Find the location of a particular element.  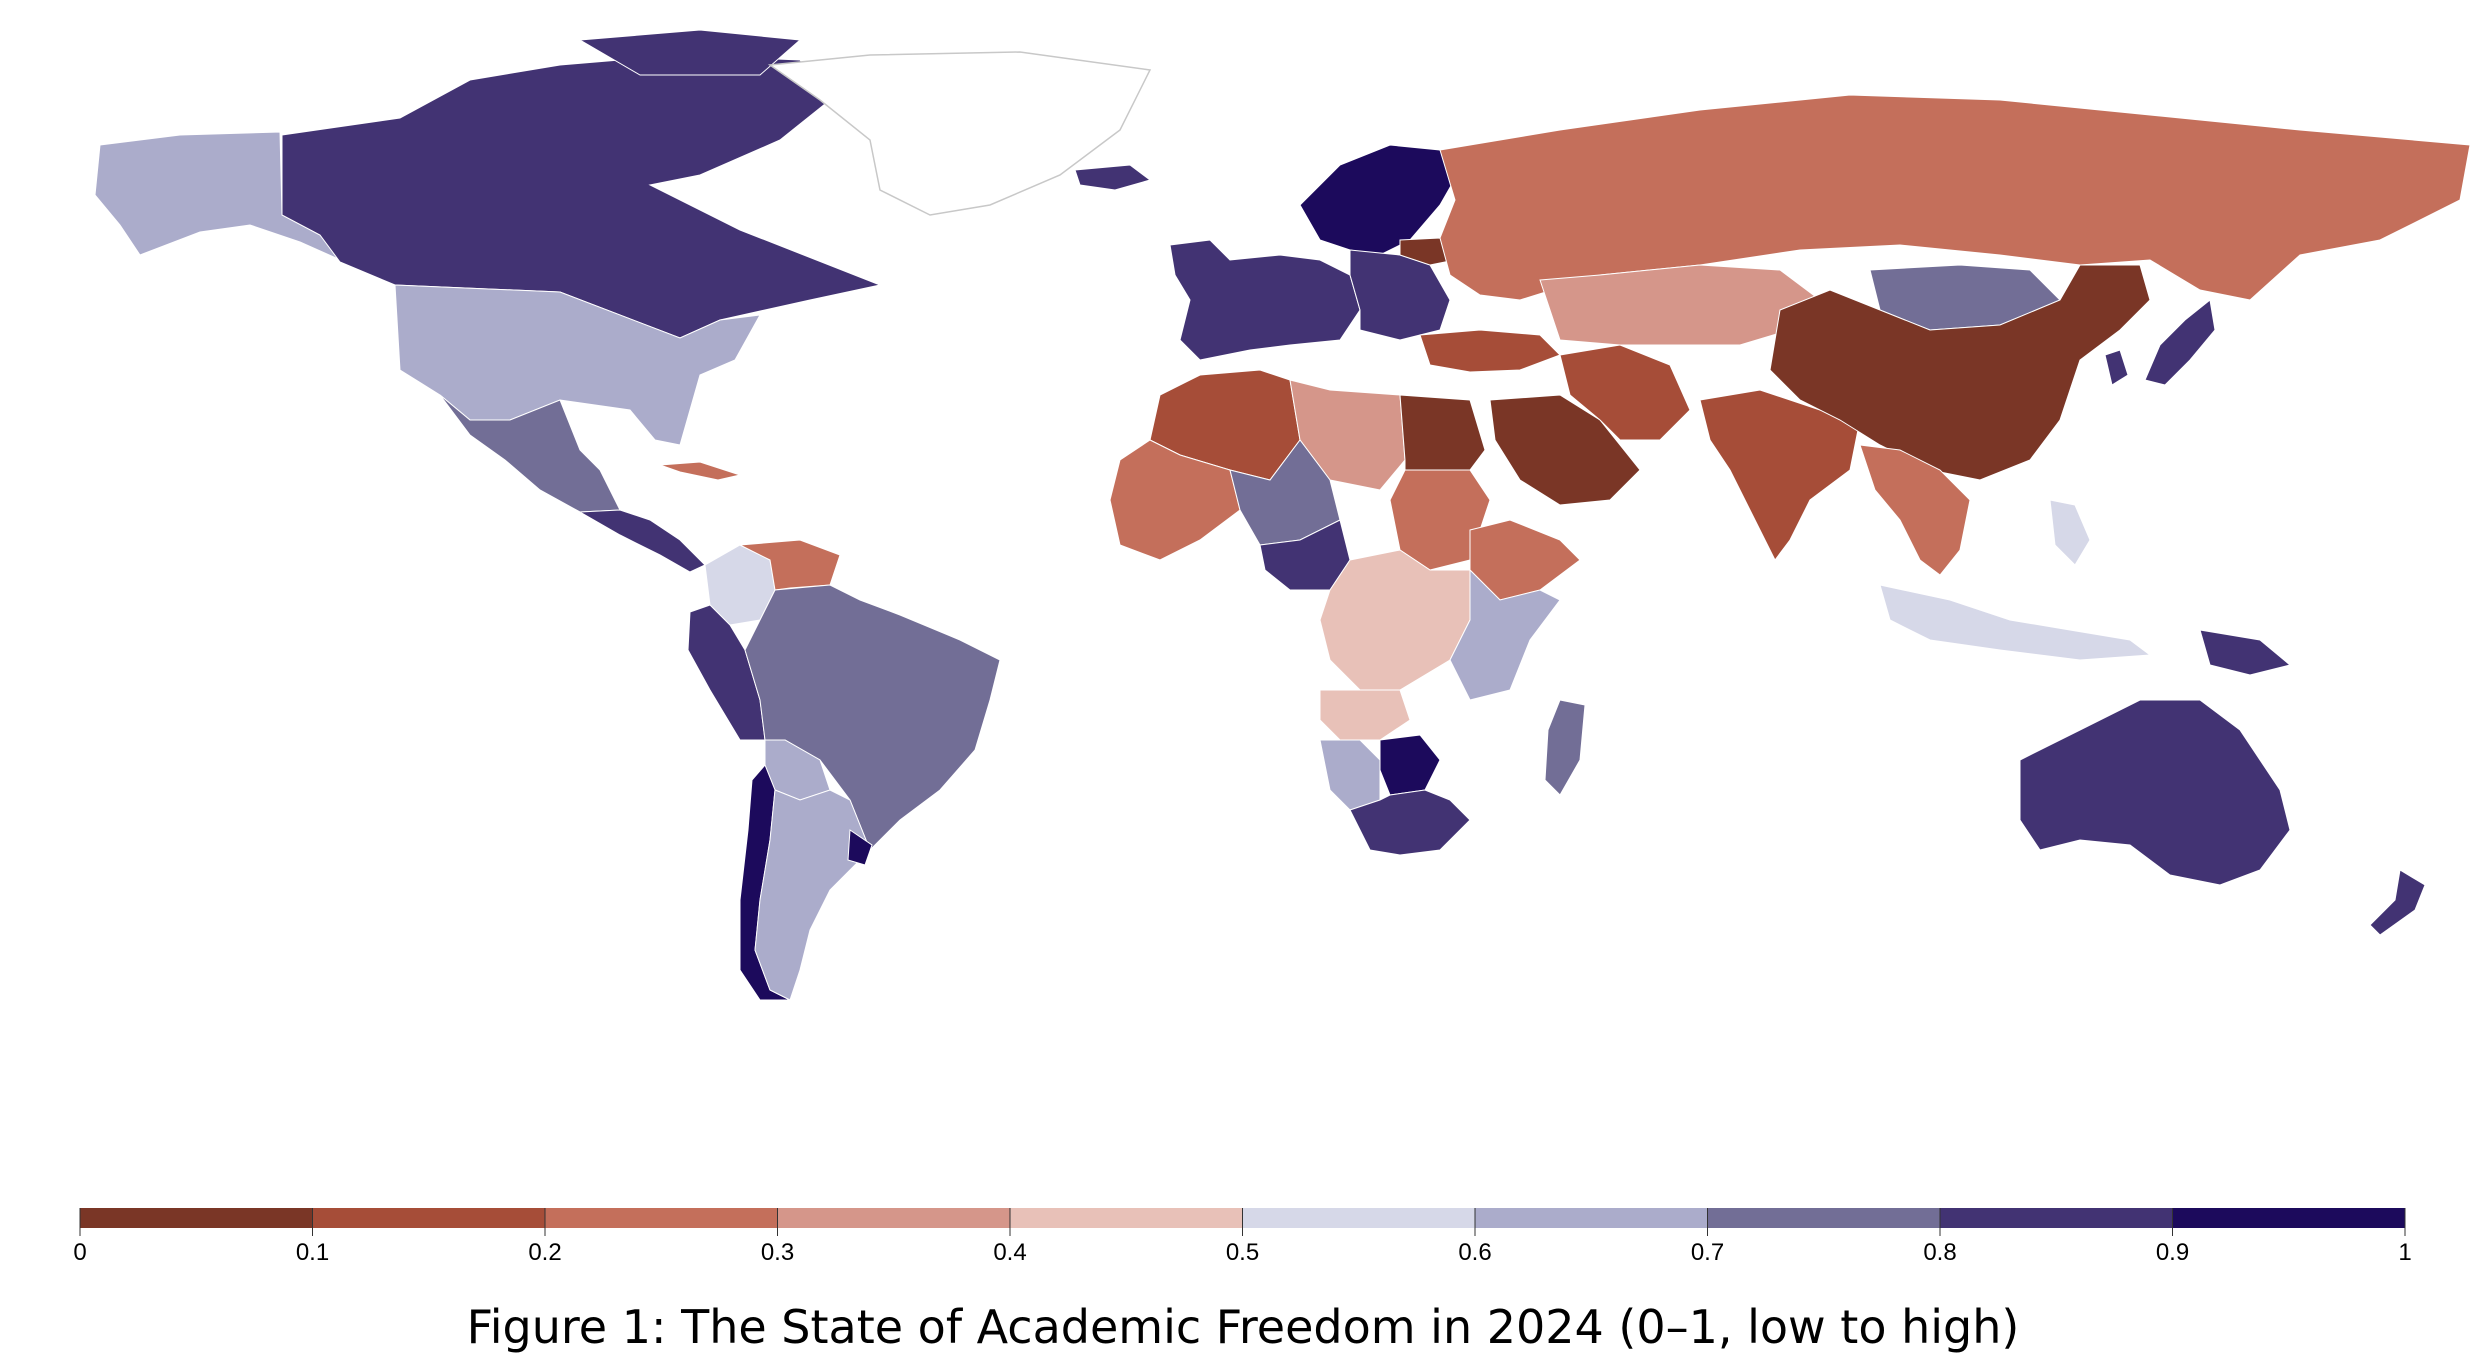

legend-tick-label: 0.7 is located at coordinates (1707, 1252).